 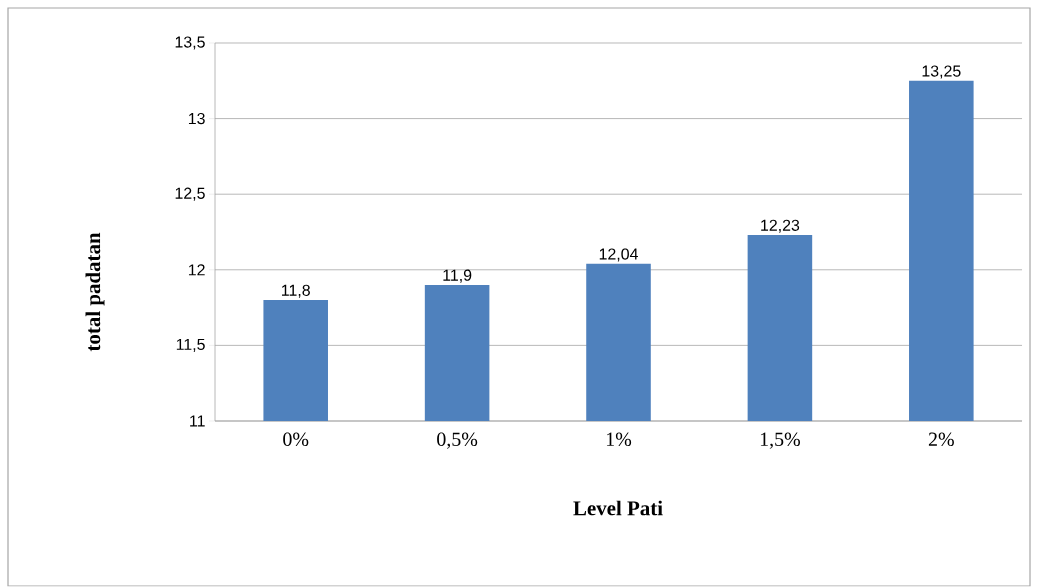 I want to click on y-axis-title: total padatan, so click(x=95, y=292).